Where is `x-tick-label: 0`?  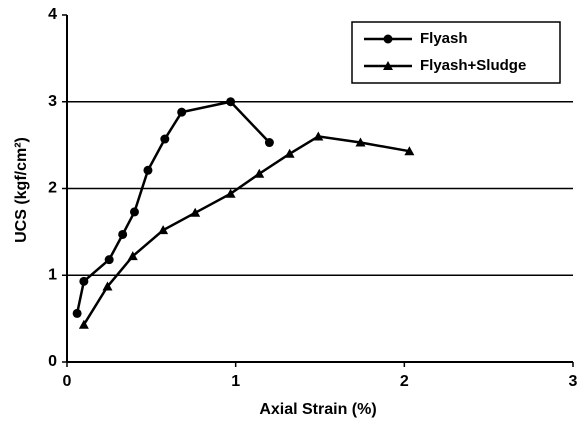
x-tick-label: 0 is located at coordinates (67, 381).